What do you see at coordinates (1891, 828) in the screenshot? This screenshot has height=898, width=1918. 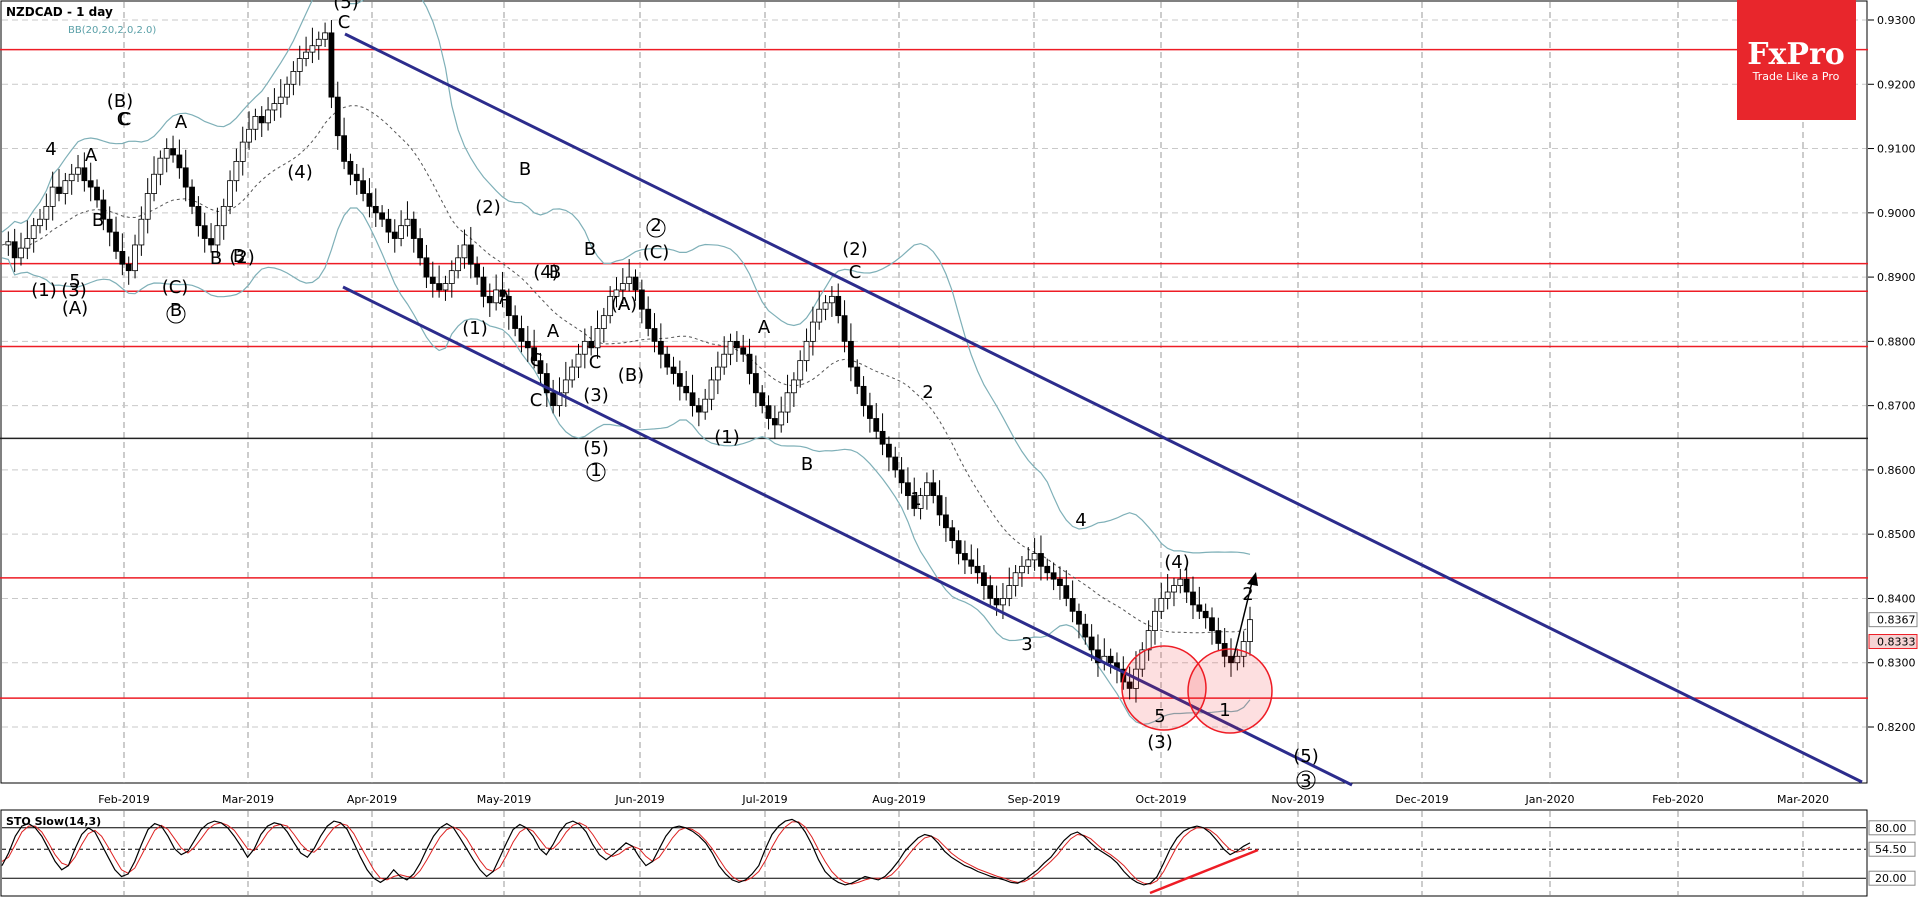 I see `oscillator-tick-label: 80.00` at bounding box center [1891, 828].